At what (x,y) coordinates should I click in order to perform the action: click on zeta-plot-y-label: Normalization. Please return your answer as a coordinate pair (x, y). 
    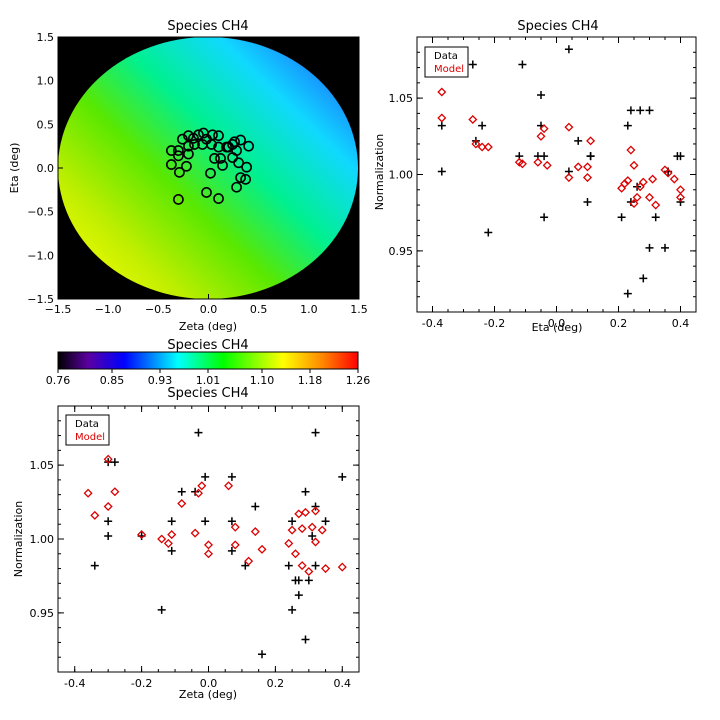
    Looking at the image, I should click on (18, 539).